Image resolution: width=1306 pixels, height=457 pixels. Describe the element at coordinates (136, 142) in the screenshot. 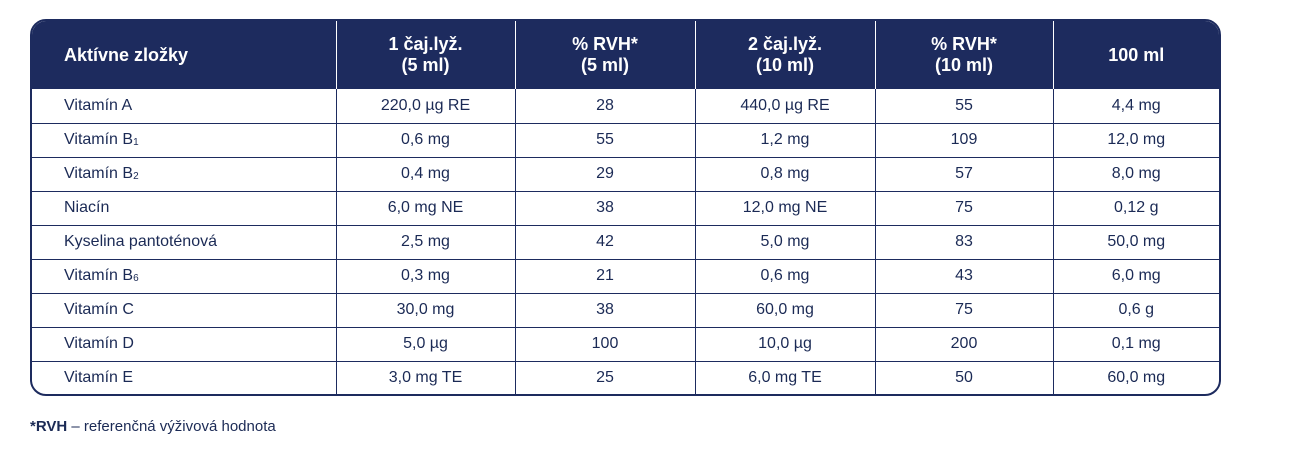

I see `ingredient-subscript: 1` at that location.